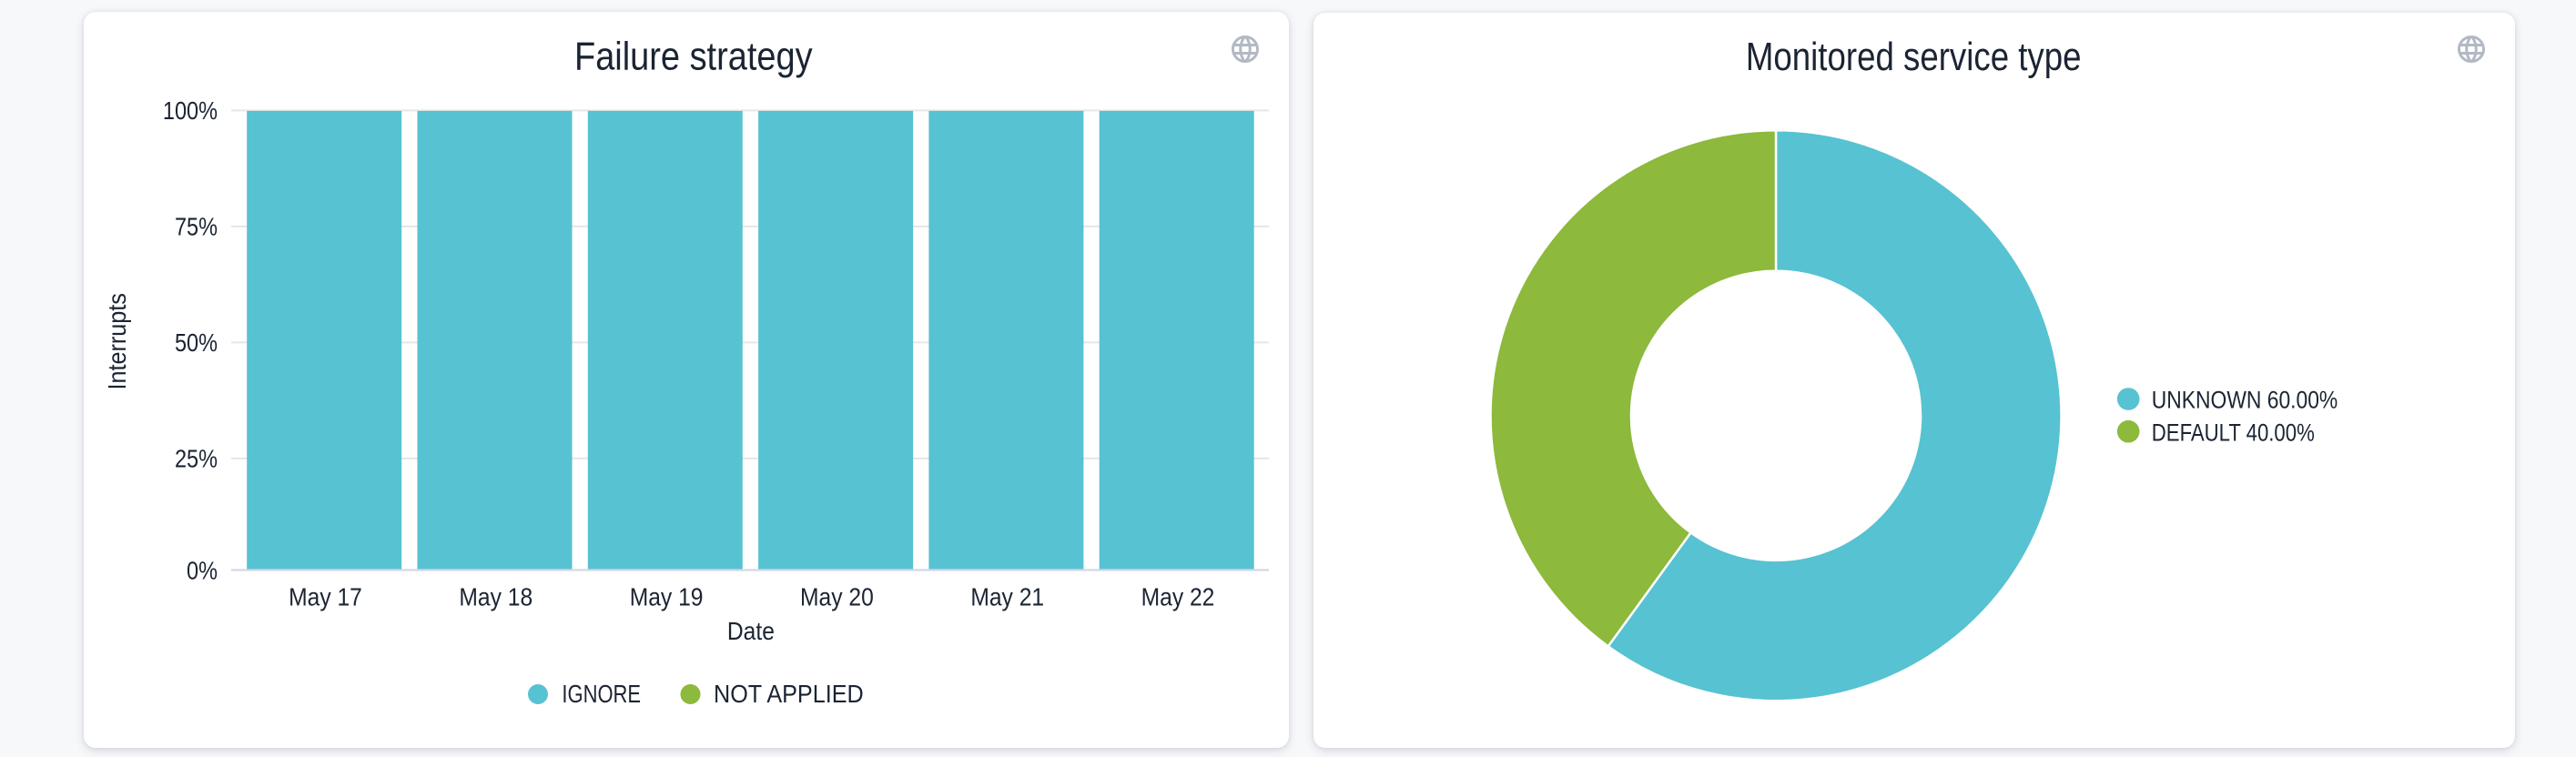  Describe the element at coordinates (751, 631) in the screenshot. I see `svg-text: Date` at that location.